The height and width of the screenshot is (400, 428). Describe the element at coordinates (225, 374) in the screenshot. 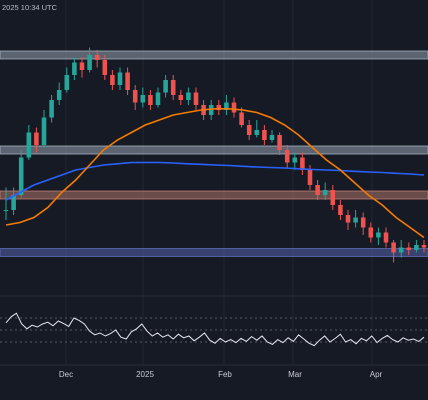

I see `x-tick-label: Feb` at that location.